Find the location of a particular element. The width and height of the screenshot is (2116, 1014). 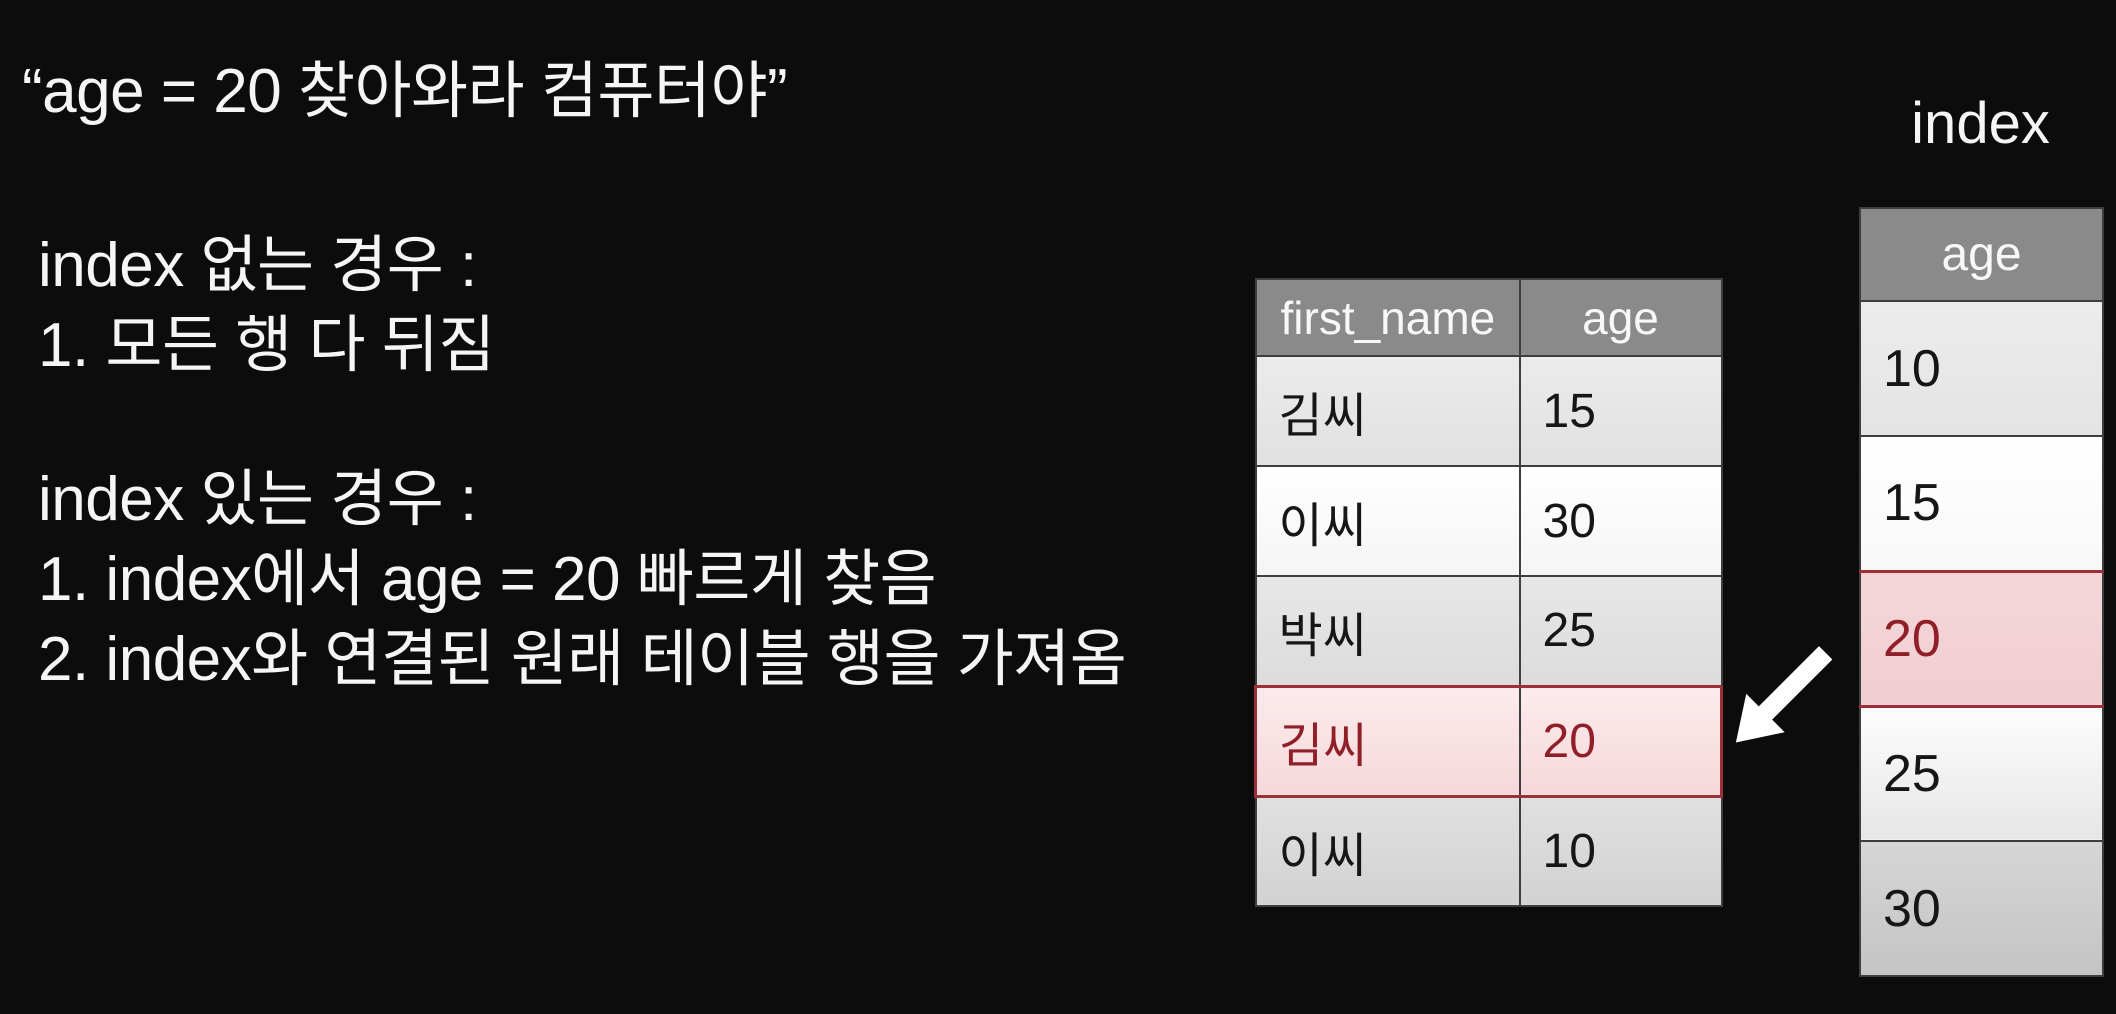

index-row: 30 is located at coordinates (1981, 908).